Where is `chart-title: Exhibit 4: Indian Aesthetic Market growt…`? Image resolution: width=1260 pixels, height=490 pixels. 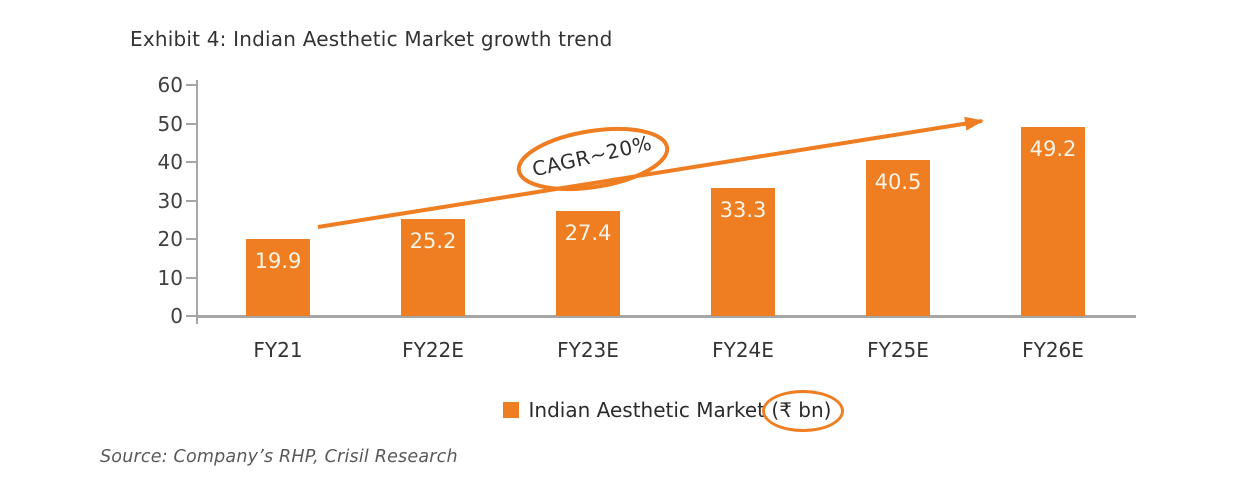
chart-title: Exhibit 4: Indian Aesthetic Market growt… is located at coordinates (371, 39).